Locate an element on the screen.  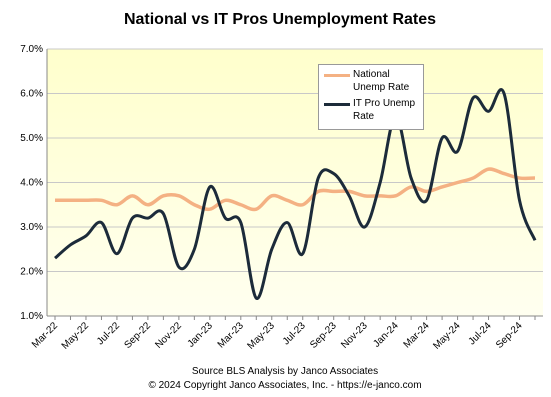
x-tick-label: May-22 is located at coordinates (76, 336).